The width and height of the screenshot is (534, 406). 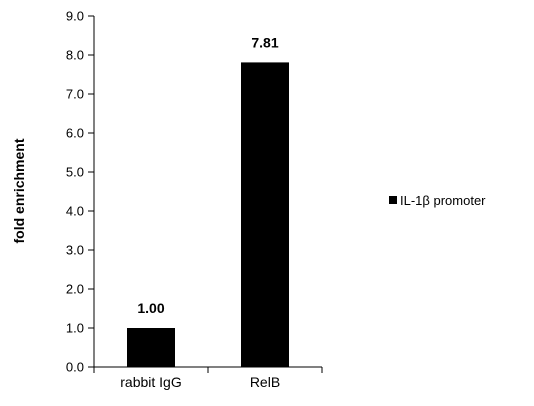 I want to click on y-ticks: 0.0 1.0 2.0 3.0 4.0 5.0 6.0 7.0 8.0 9.0, so click(x=80, y=192).